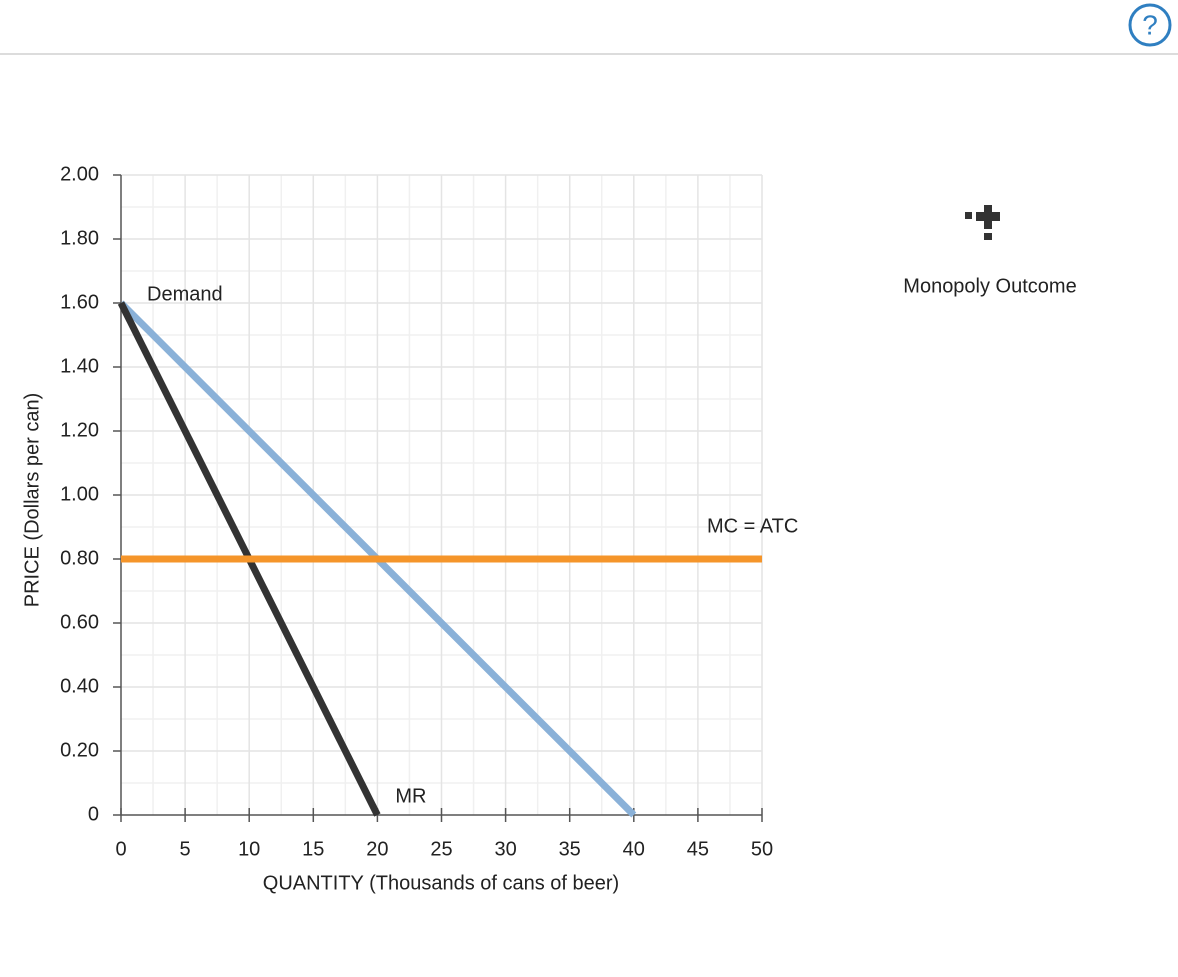 The height and width of the screenshot is (977, 1178). I want to click on y-tick-label: 1.20, so click(79, 430).